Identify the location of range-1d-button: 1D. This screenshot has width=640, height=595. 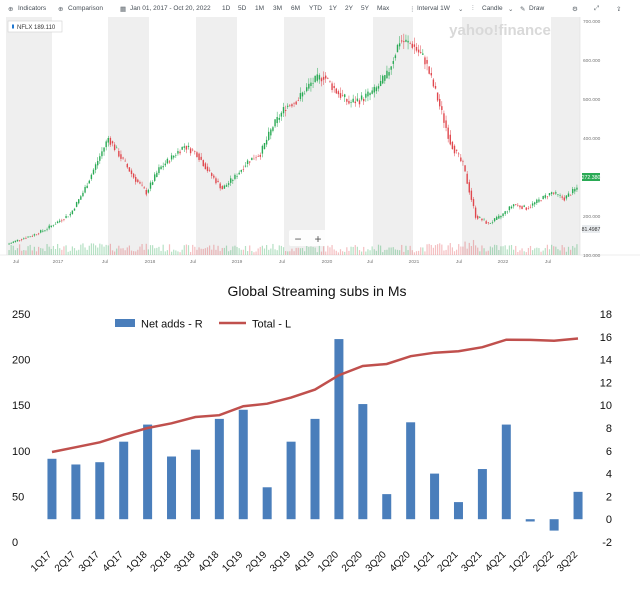
(226, 8).